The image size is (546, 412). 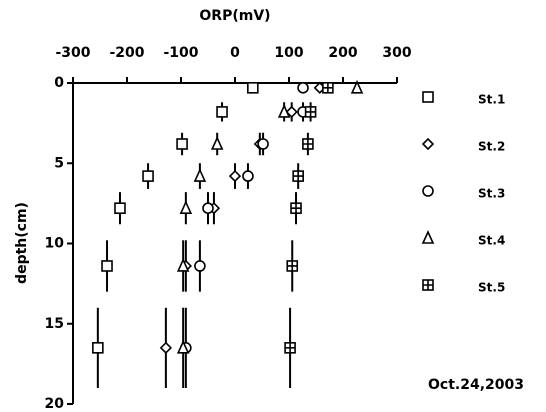 What do you see at coordinates (342, 53) in the screenshot?
I see `x-tick-label: 200` at bounding box center [342, 53].